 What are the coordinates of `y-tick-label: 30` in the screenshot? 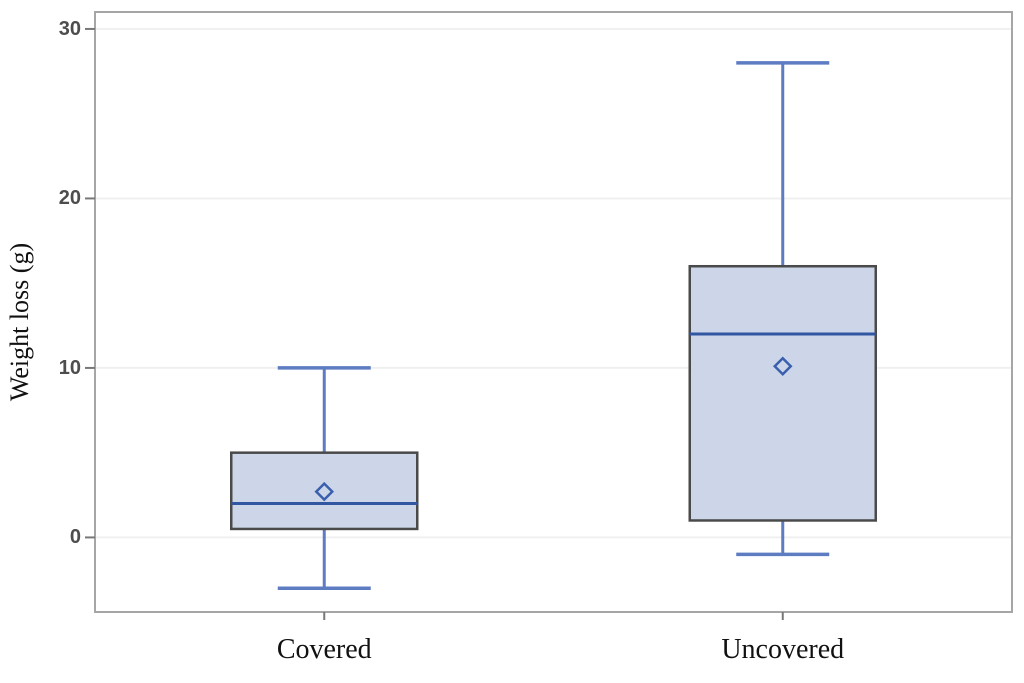 It's located at (69, 28).